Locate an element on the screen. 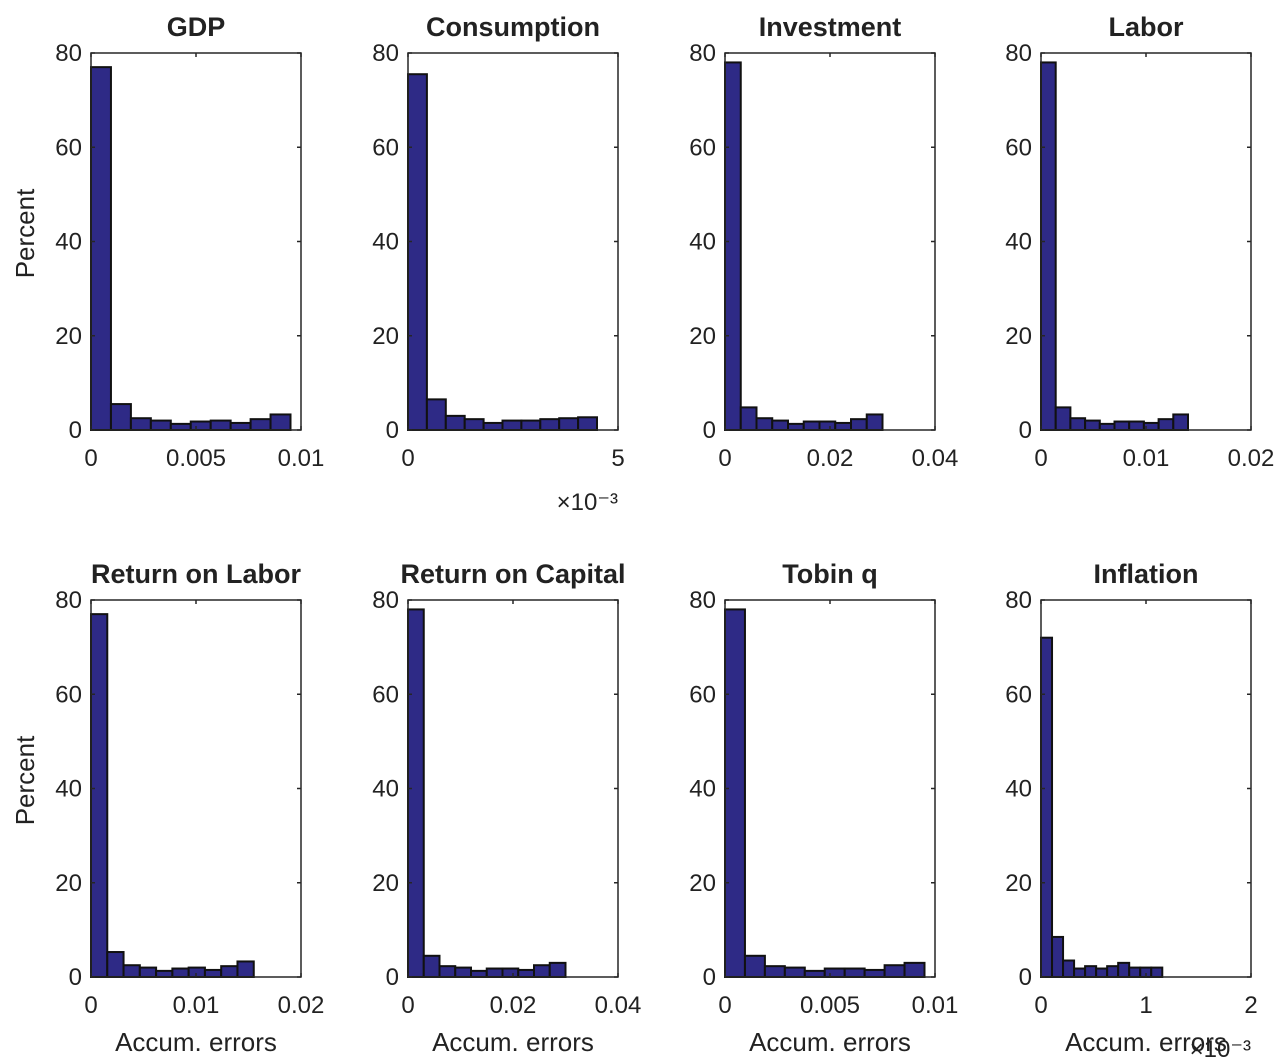 The height and width of the screenshot is (1062, 1284). panel-2: 0 20 40 60 80 0 0.02 0.04 Investment is located at coordinates (823, 242).